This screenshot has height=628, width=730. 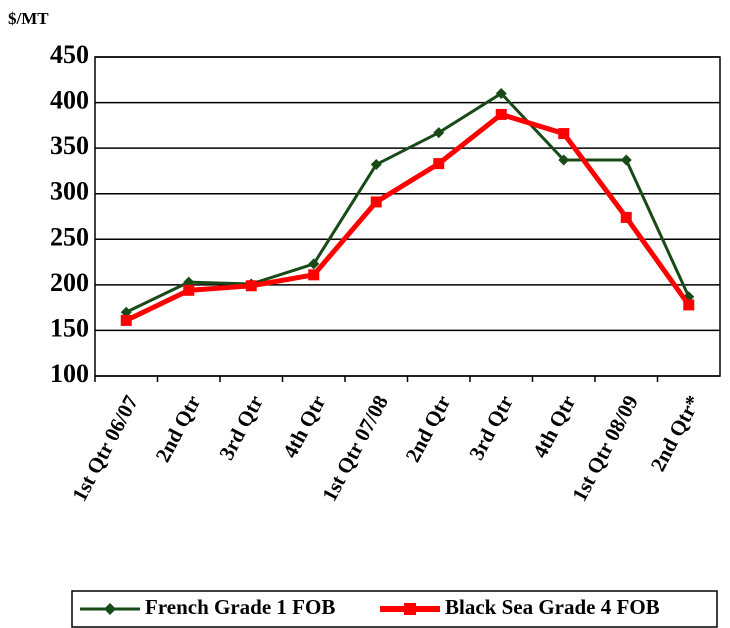 What do you see at coordinates (605, 448) in the screenshot?
I see `x-tick-label: 1st Qtr 08/09` at bounding box center [605, 448].